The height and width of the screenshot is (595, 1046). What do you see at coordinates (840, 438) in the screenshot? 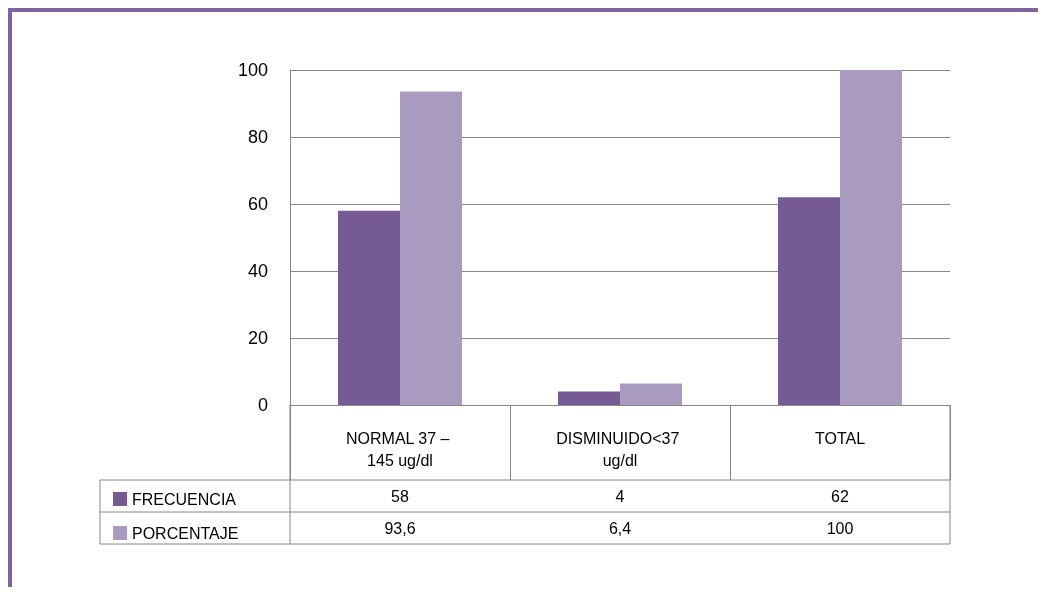
I see `x-tick-label: TOTAL` at bounding box center [840, 438].